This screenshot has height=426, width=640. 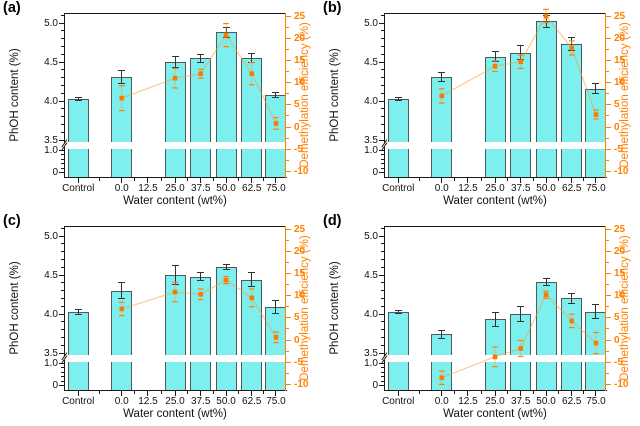 I want to click on bottom-axis-line, so click(x=495, y=391).